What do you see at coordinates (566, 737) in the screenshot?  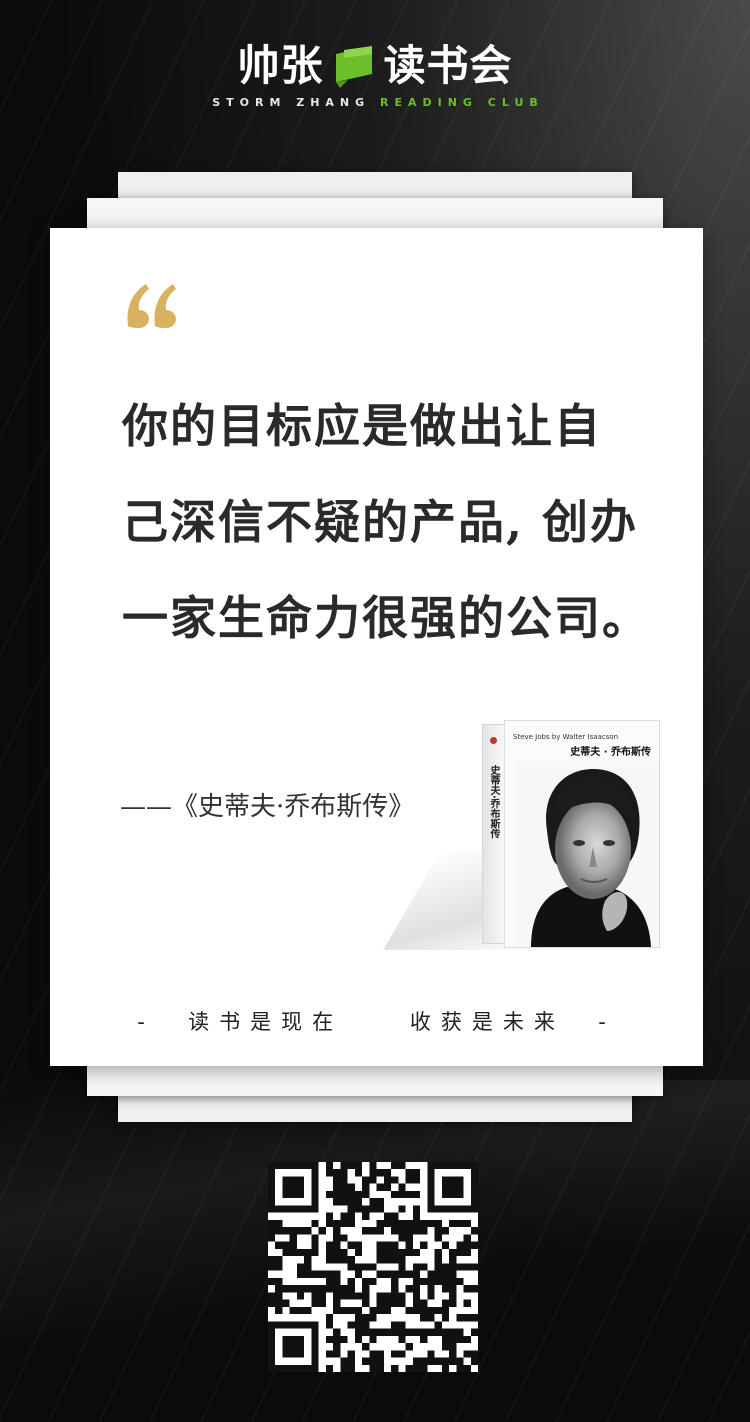 I see `cover-english-title: Steve Jobs by Walter Isaacson` at bounding box center [566, 737].